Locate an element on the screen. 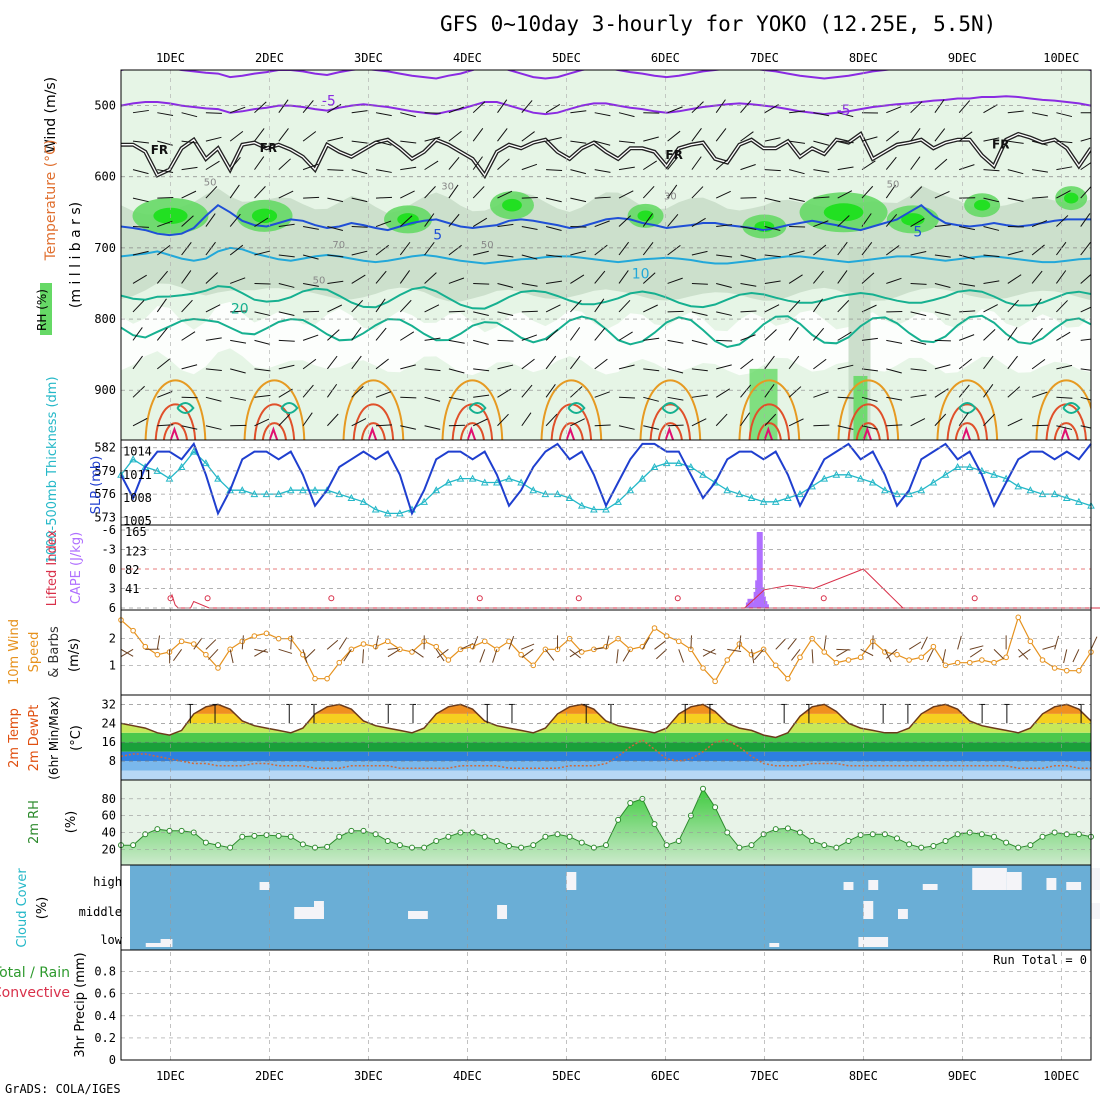  cloud-high-block is located at coordinates (1014, 881).